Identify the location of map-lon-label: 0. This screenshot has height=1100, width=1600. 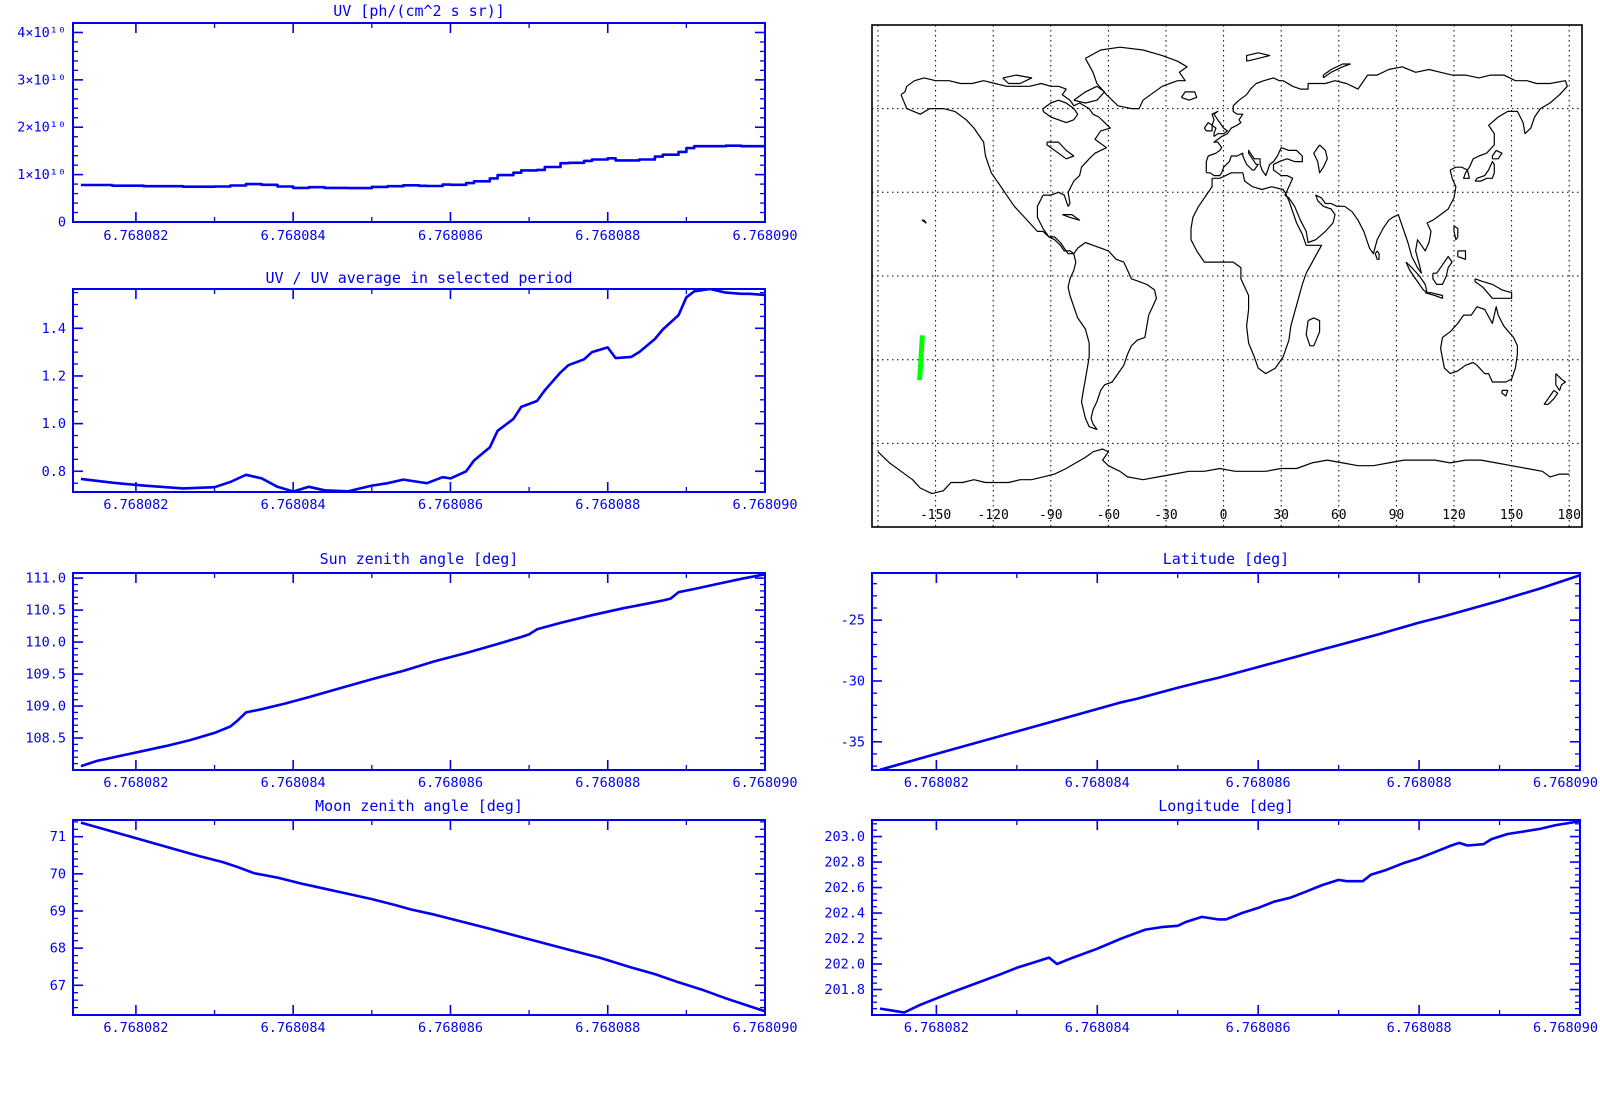
(1224, 515).